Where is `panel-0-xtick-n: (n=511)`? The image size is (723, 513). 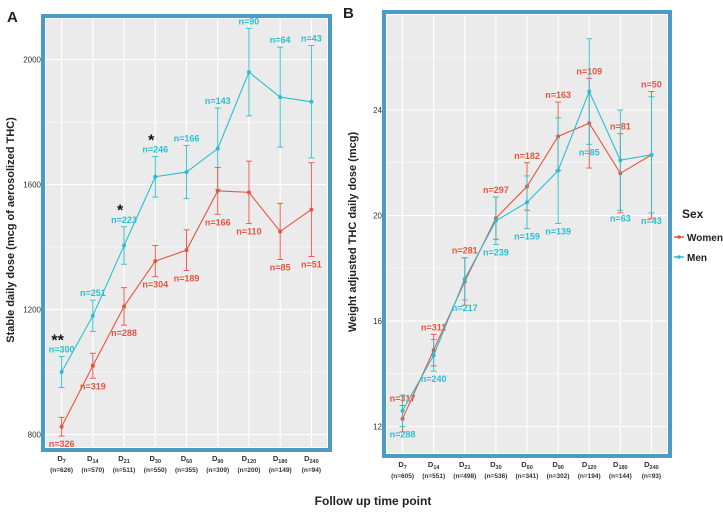 panel-0-xtick-n: (n=511) is located at coordinates (124, 470).